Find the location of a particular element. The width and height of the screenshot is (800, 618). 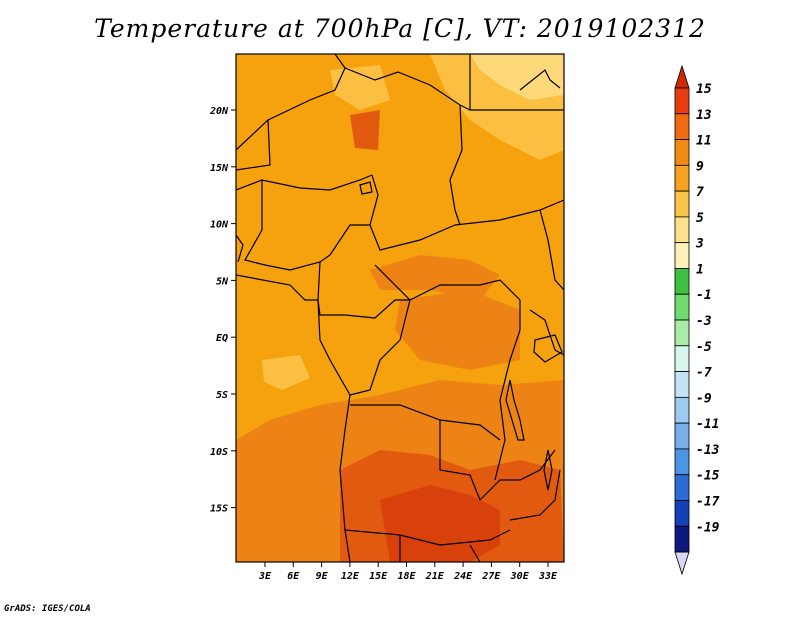

lat-label: 15N is located at coordinates (219, 168).